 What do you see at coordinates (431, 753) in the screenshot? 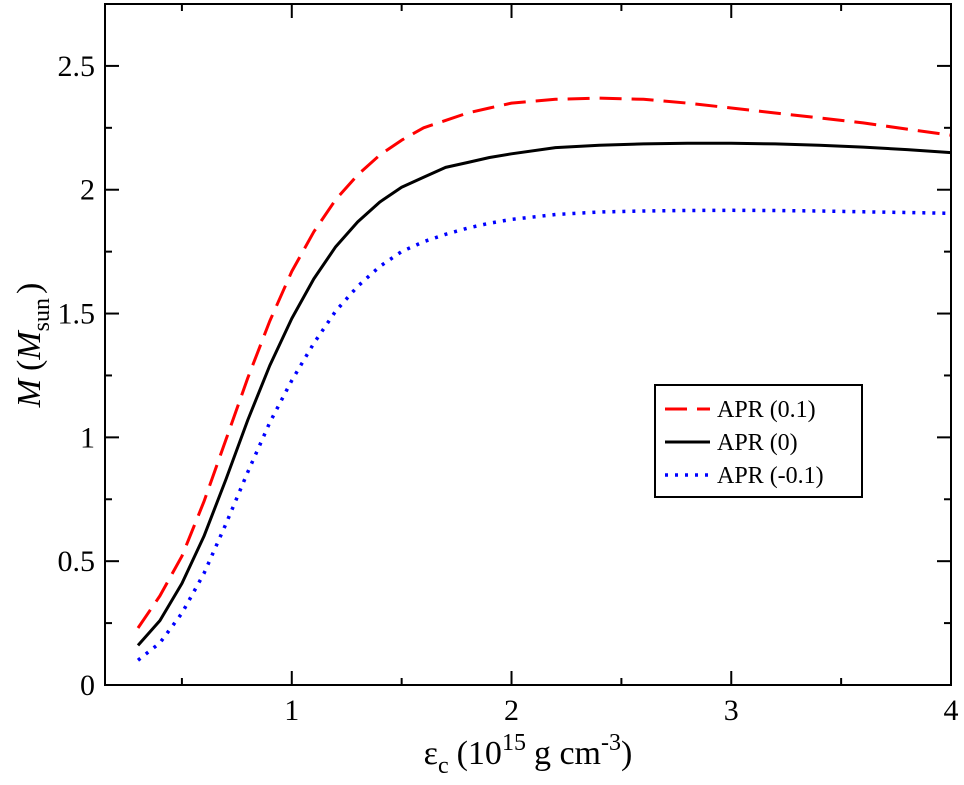
I see `x-axis-symbol: ε` at bounding box center [431, 753].